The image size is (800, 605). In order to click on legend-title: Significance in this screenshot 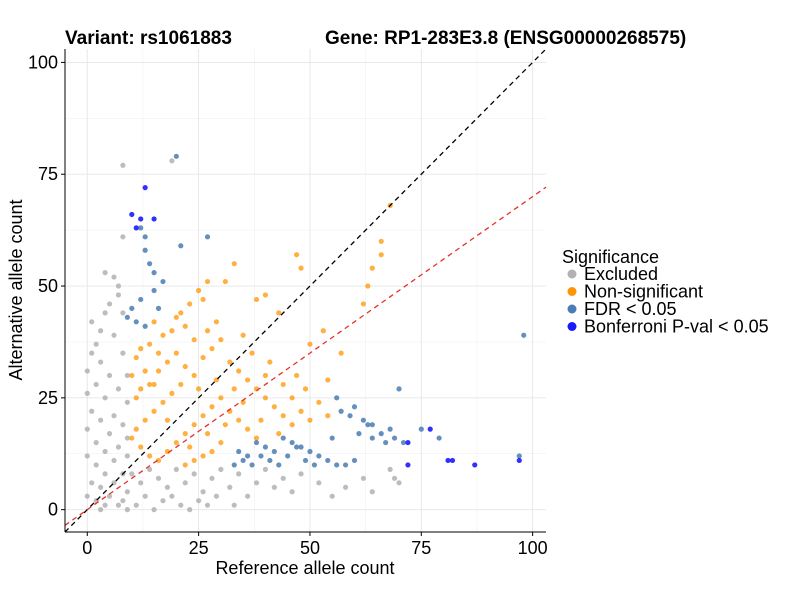, I will do `click(610, 257)`.